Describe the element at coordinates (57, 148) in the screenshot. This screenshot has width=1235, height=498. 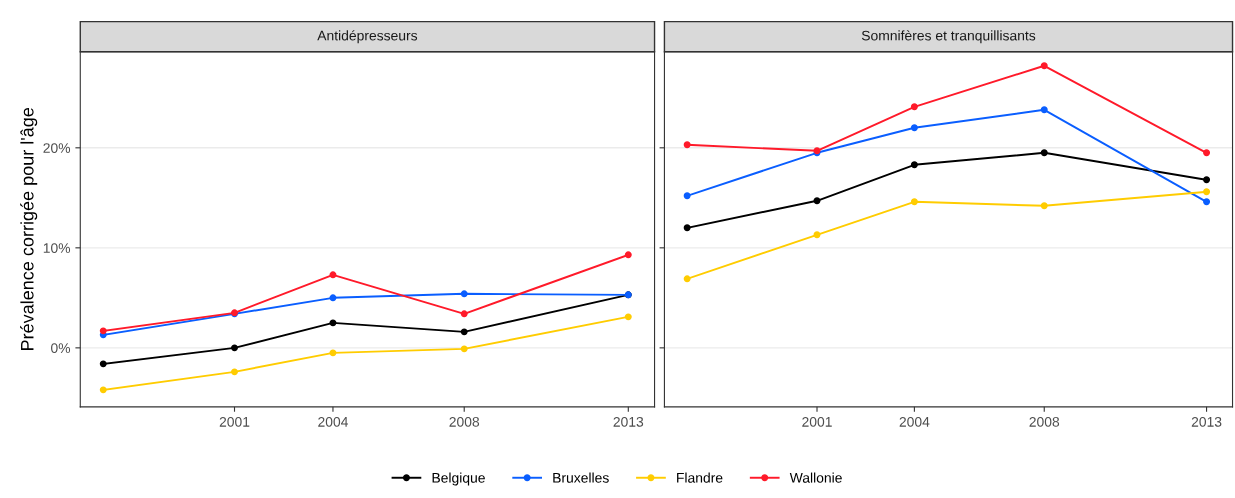
I see `y-tick-label: 20%` at that location.